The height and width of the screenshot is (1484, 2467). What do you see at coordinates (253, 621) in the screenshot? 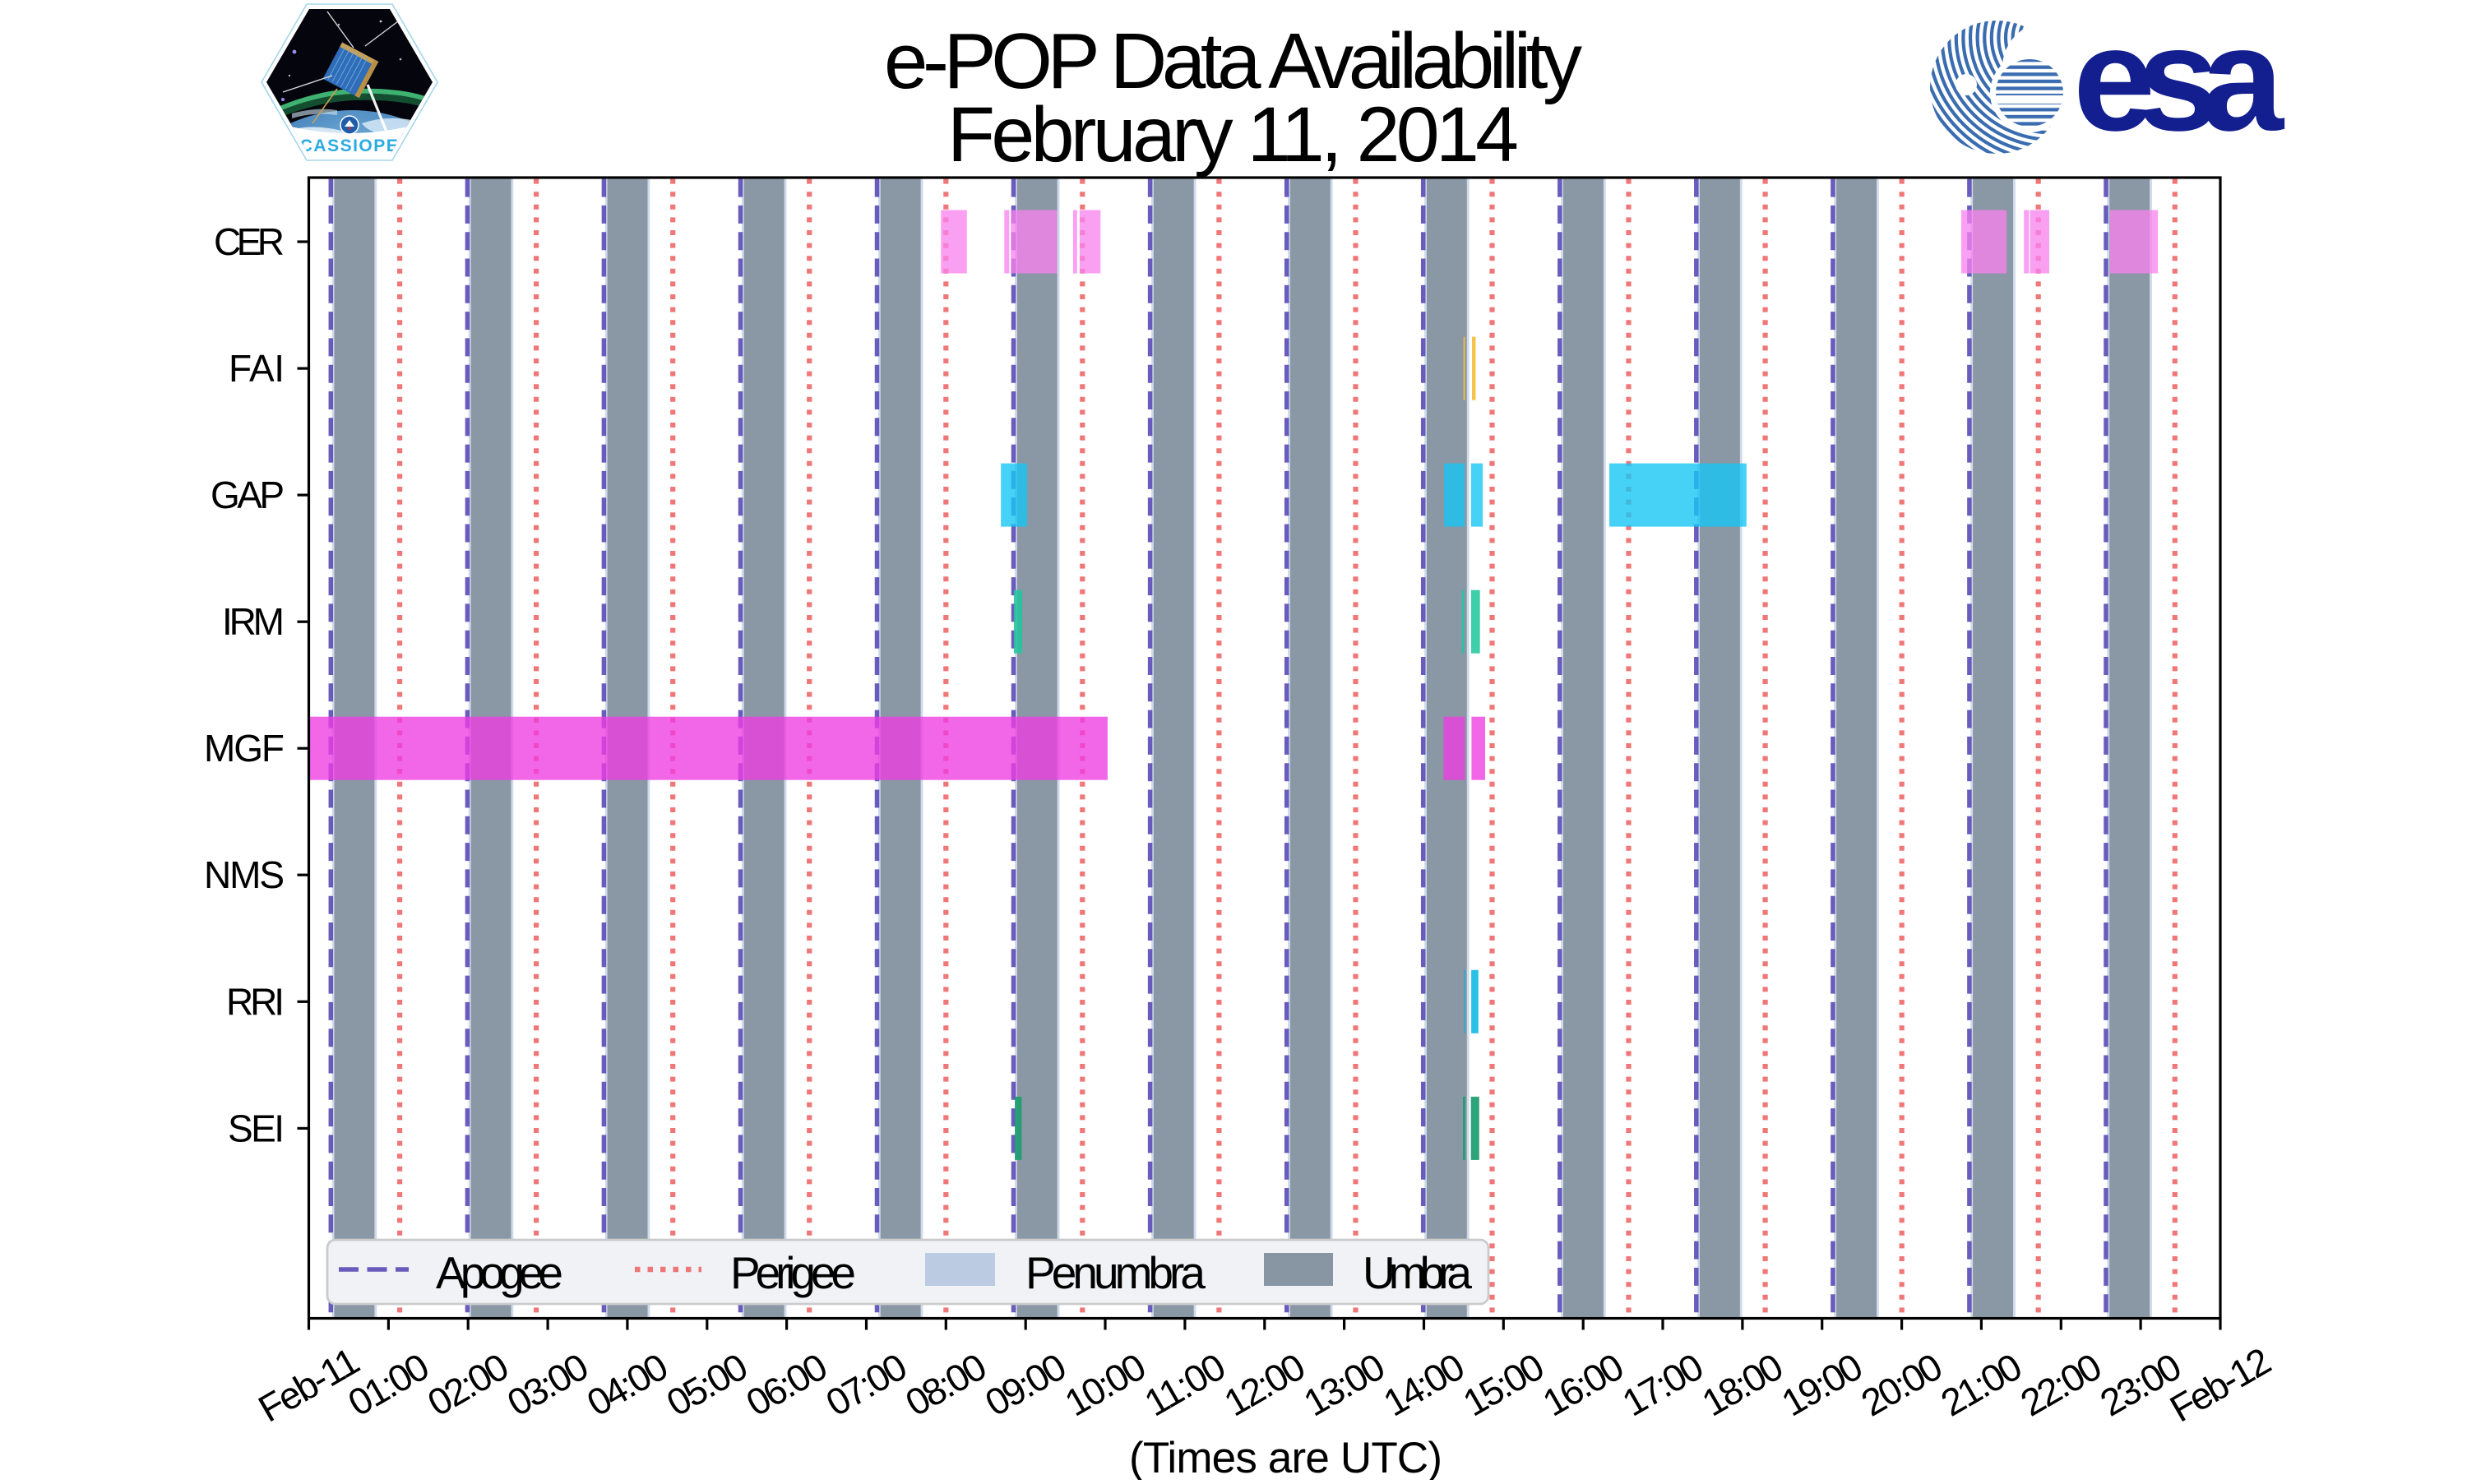
I see `svg-text: IRM` at bounding box center [253, 621].